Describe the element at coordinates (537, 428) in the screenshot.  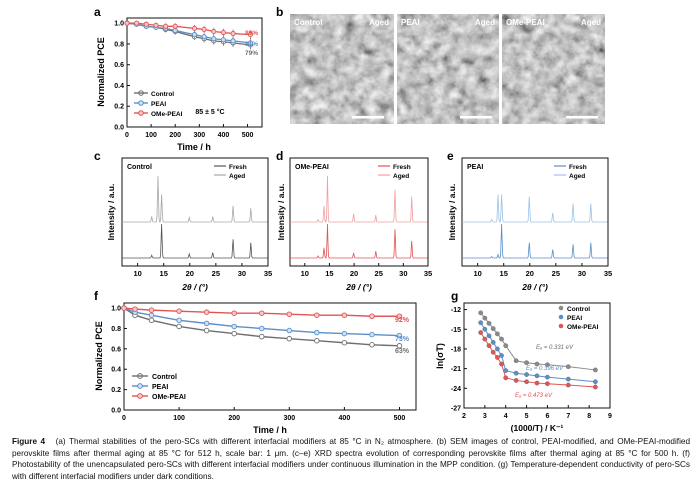
I see `panel-g-xlabel: (1000/T) / K⁻¹` at that location.